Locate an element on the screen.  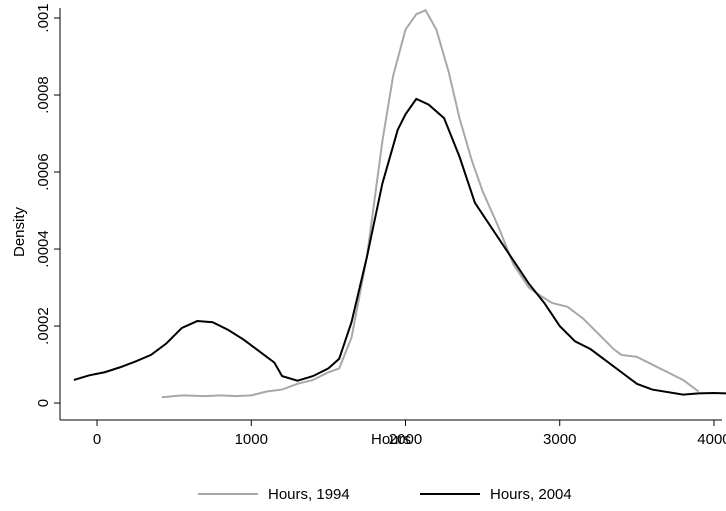
x-axis-label: Hours is located at coordinates (391, 439).